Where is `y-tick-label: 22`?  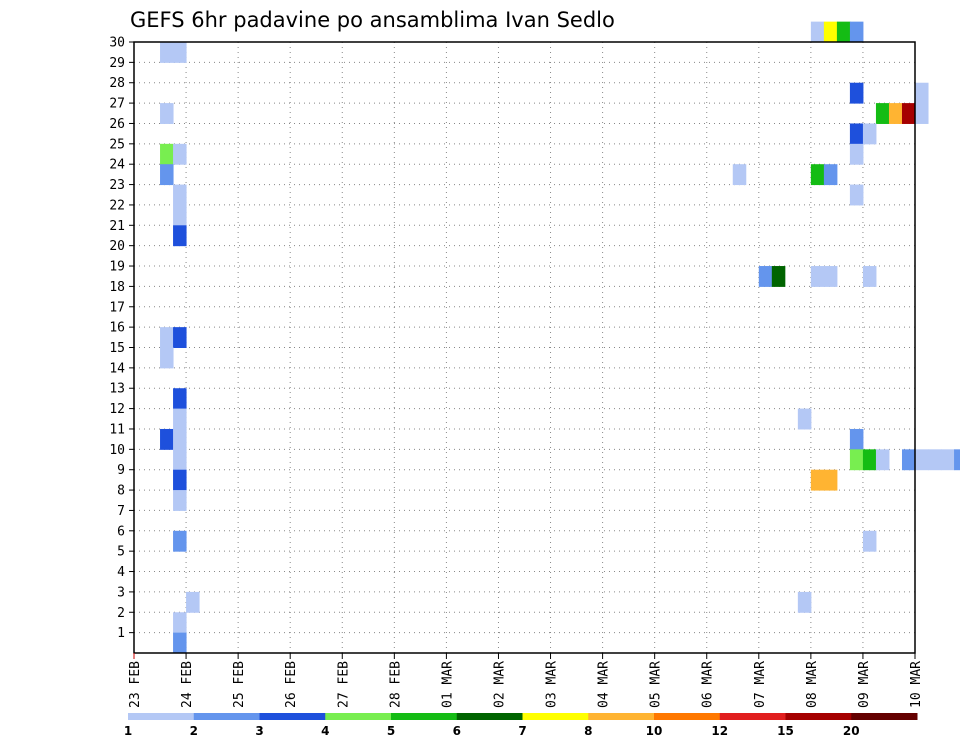 y-tick-label: 22 is located at coordinates (117, 205).